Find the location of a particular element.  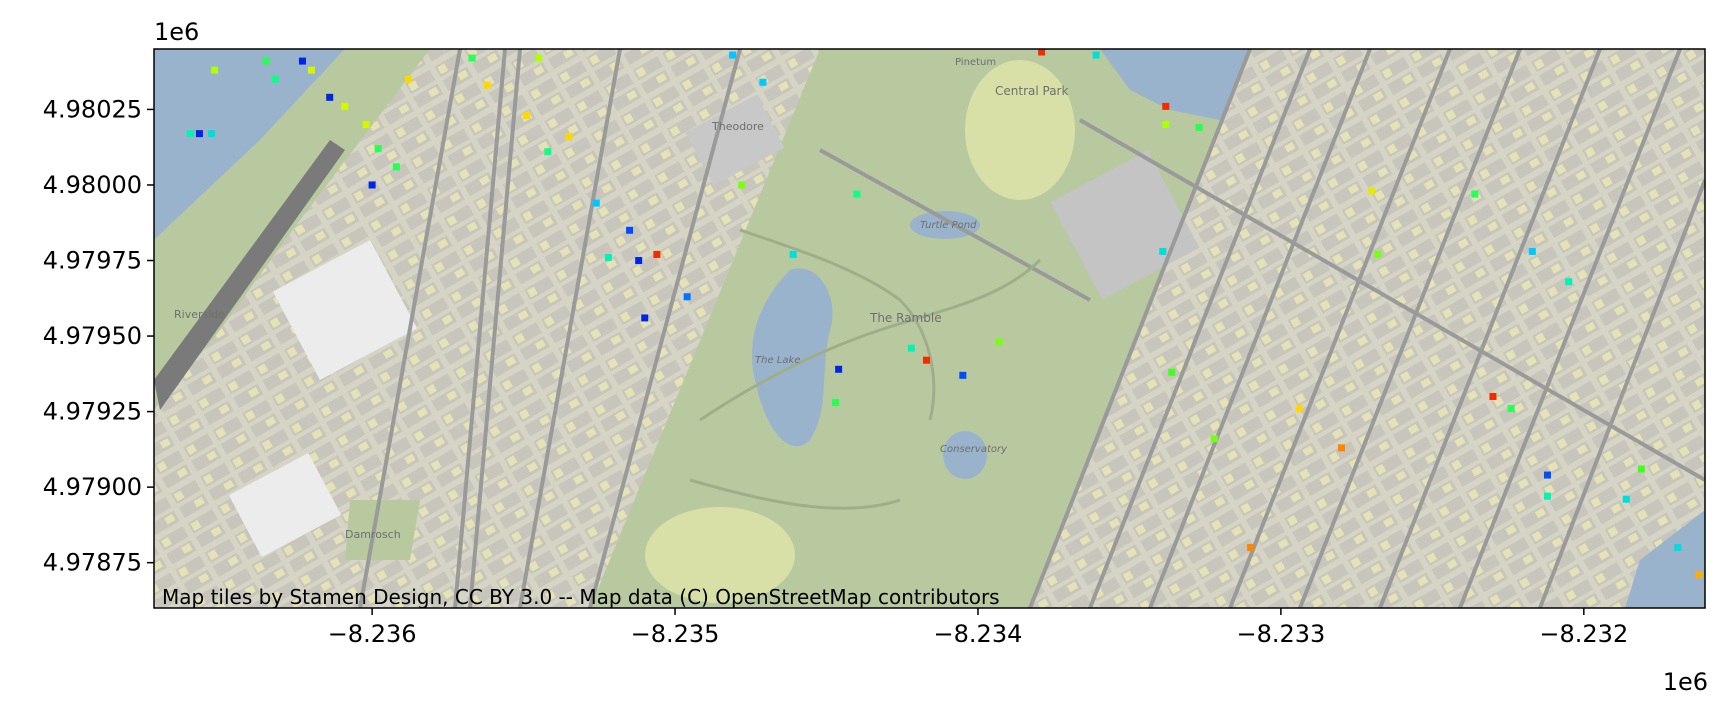

damrosch-park is located at coordinates (382, 530).